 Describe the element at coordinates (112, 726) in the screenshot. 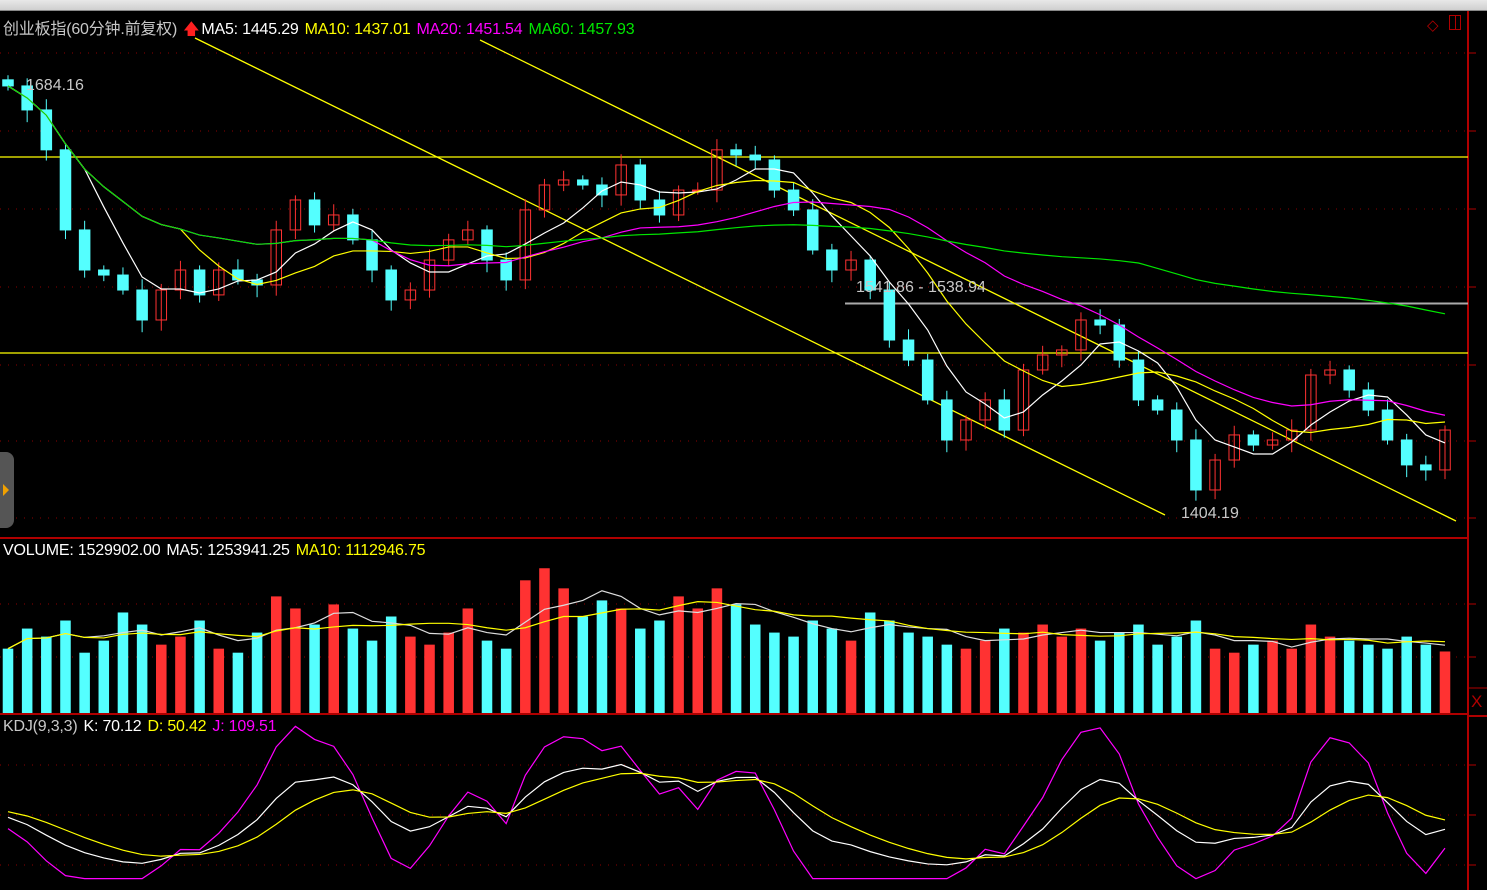

I see `kdj-k-value: K: 70.12` at that location.